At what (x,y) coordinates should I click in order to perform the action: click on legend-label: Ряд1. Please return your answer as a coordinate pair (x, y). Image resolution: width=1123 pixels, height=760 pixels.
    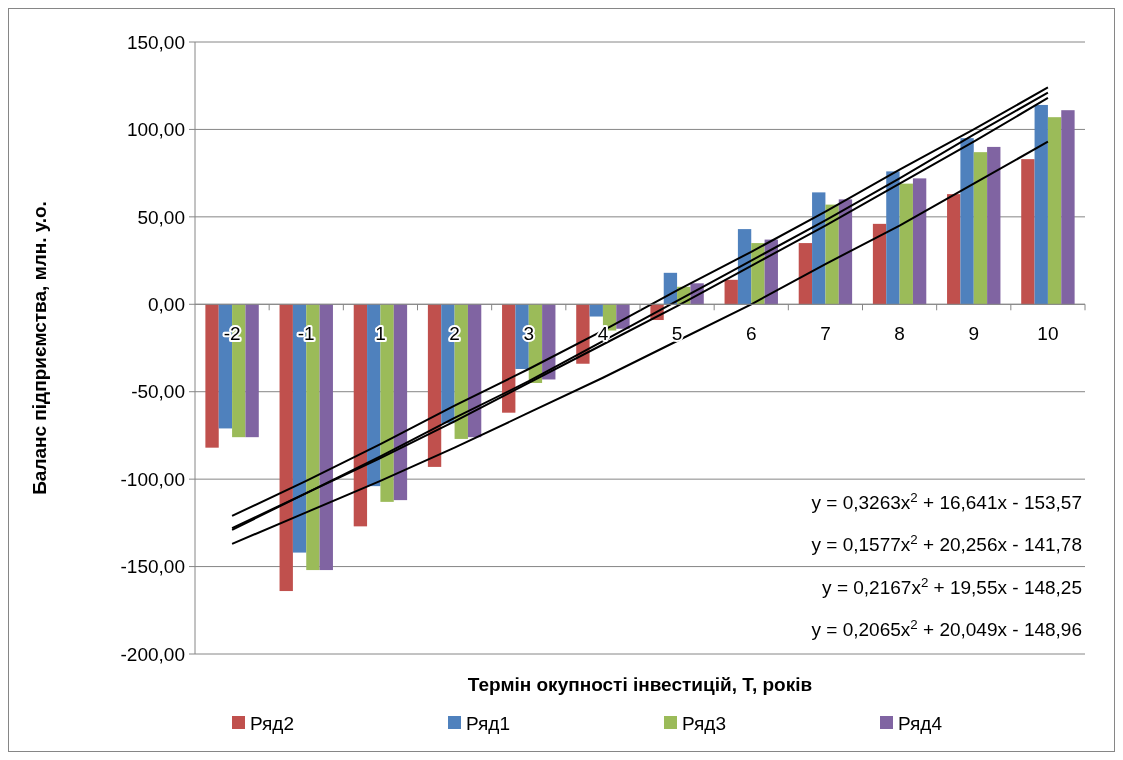
    Looking at the image, I should click on (488, 723).